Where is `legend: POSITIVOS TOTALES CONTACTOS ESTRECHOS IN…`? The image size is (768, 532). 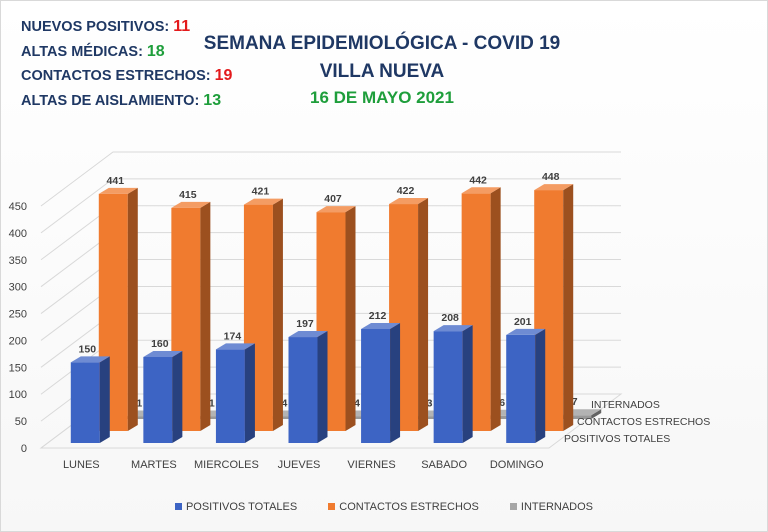
legend: POSITIVOS TOTALES CONTACTOS ESTRECHOS IN… is located at coordinates (384, 507).